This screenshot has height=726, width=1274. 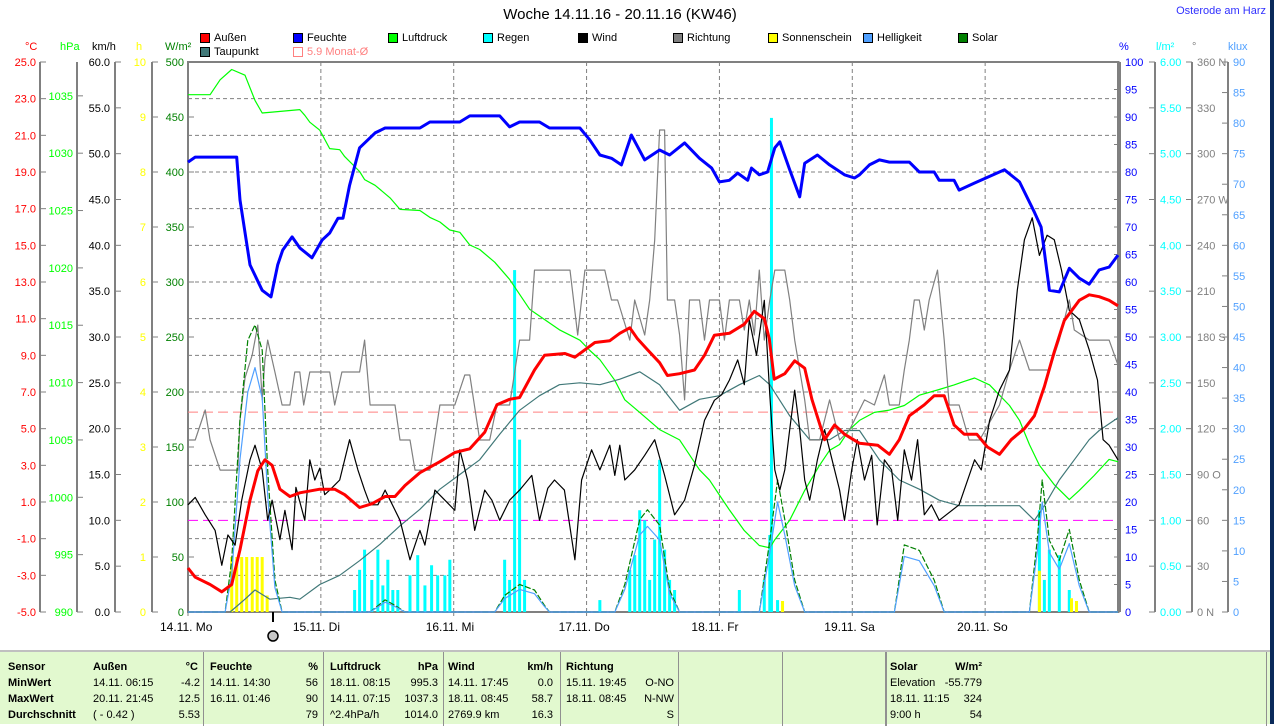 I want to click on axis-tick-label-rain: 1.00, so click(x=1170, y=521).